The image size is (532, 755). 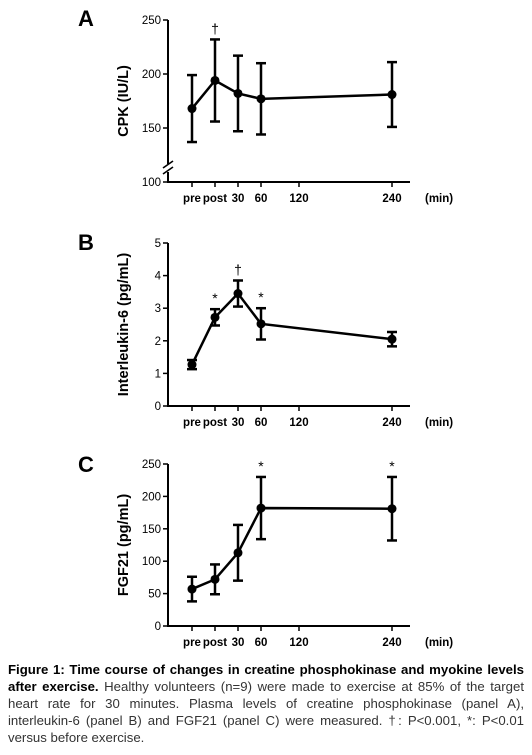 I want to click on panel-a-letter: A, so click(x=86, y=18).